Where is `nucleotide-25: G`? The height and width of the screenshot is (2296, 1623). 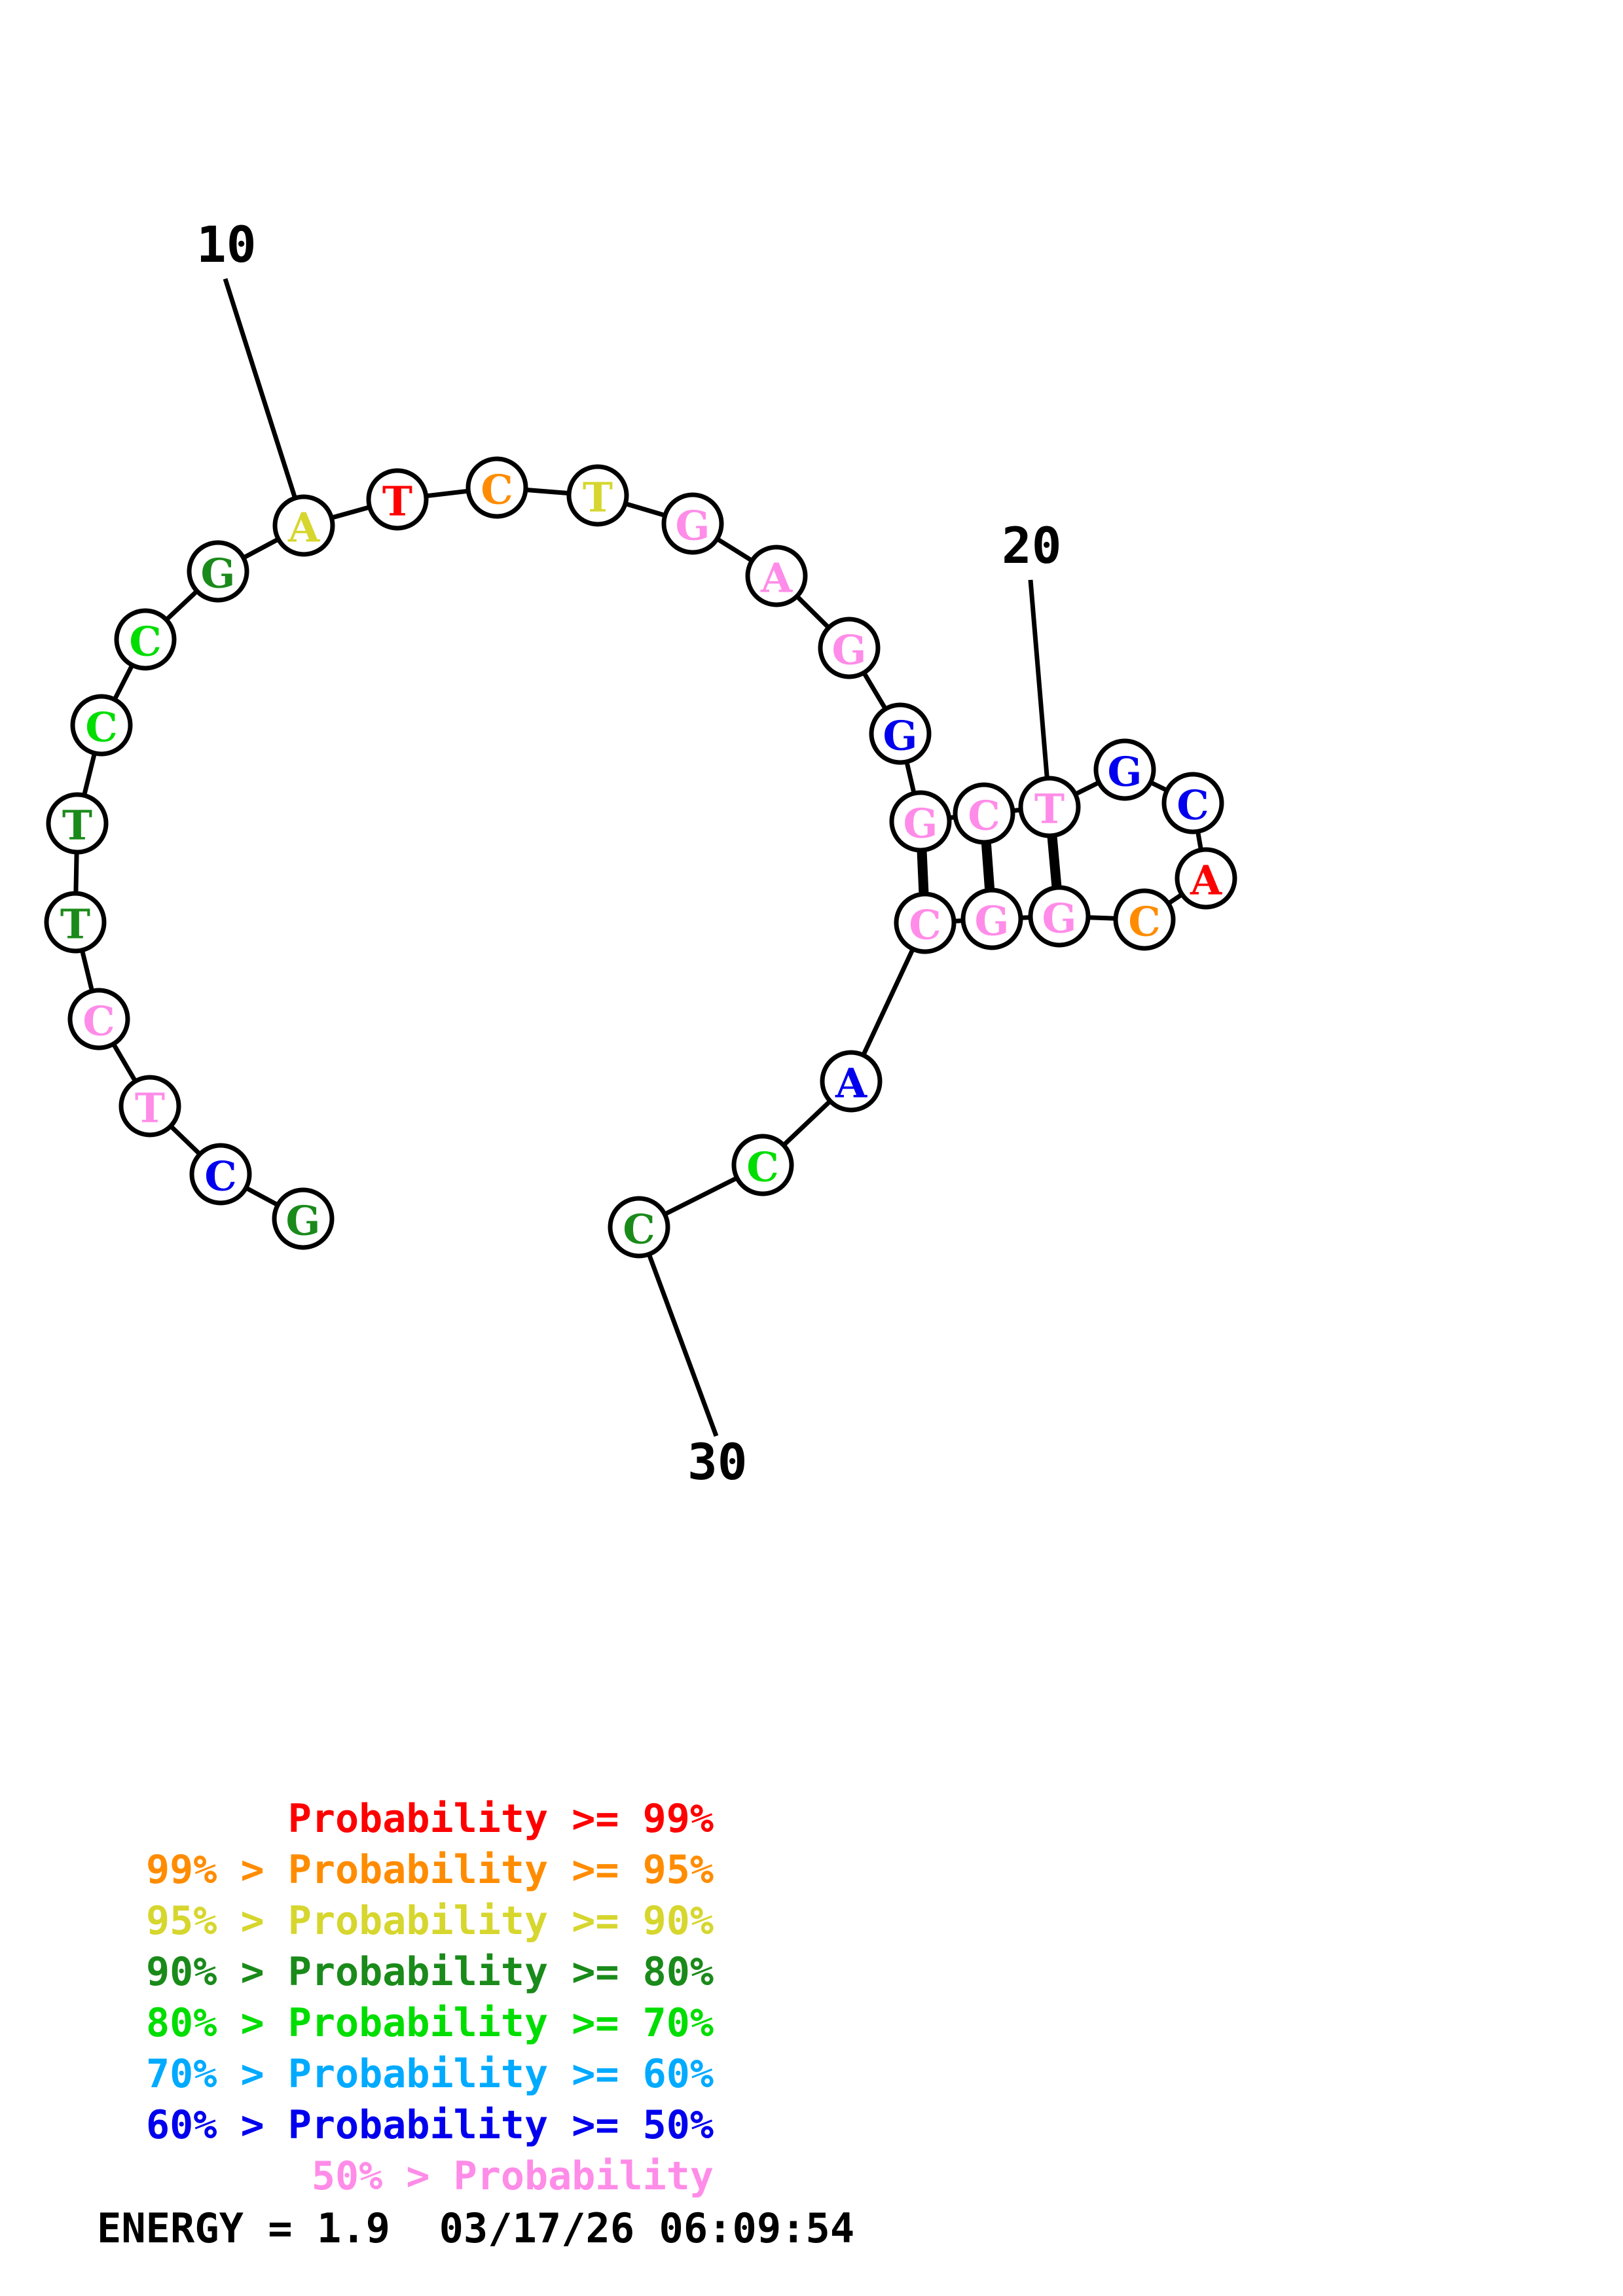 nucleotide-25: G is located at coordinates (1059, 916).